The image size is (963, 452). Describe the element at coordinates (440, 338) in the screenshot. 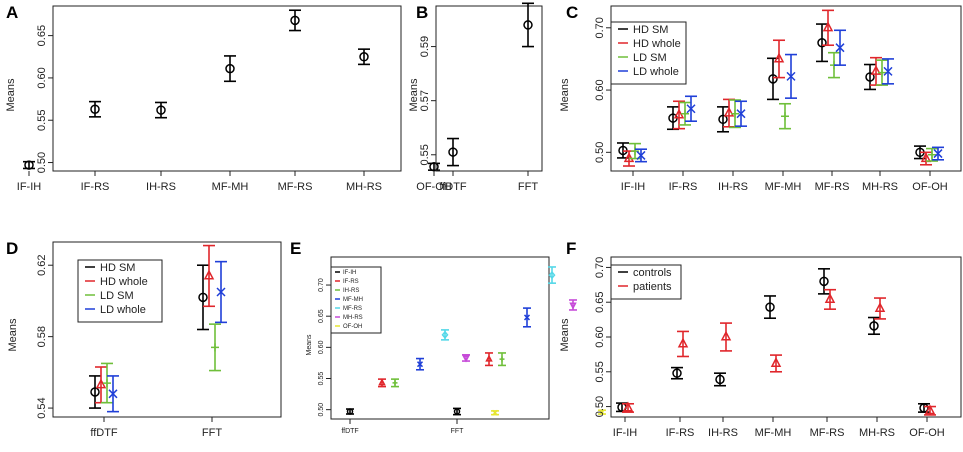

I see `panel-e-frame` at that location.